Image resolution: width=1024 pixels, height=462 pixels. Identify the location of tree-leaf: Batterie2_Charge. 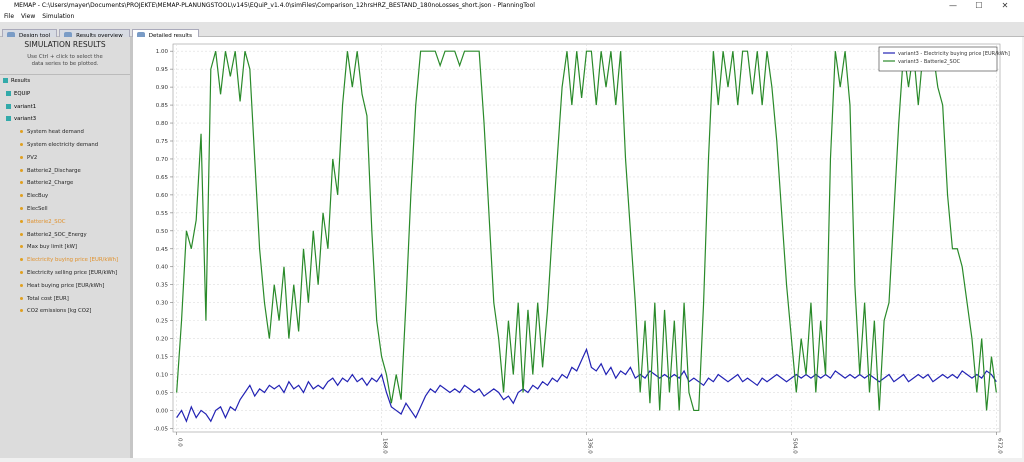
(65, 183).